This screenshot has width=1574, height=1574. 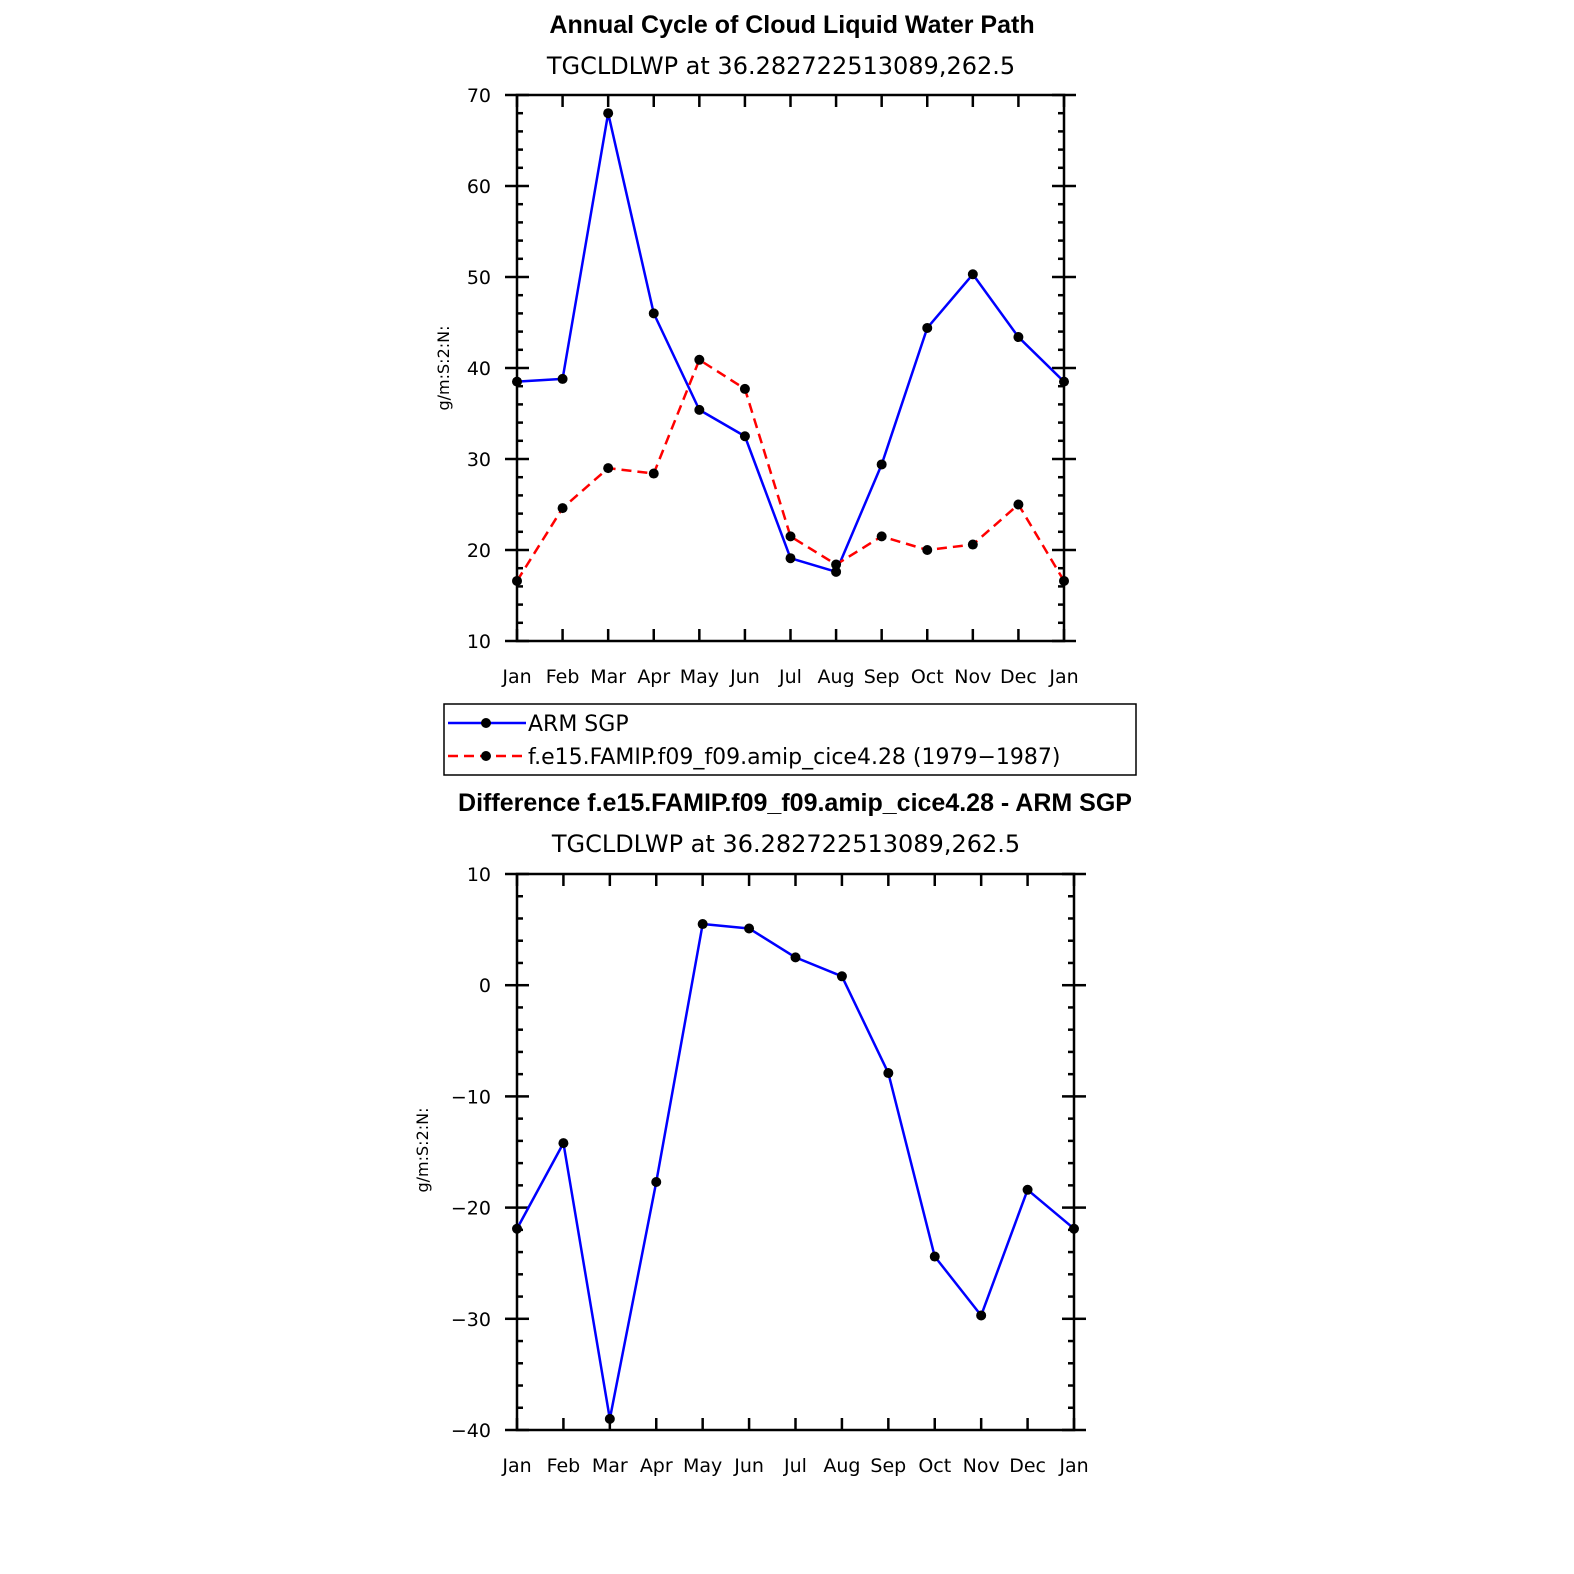 I want to click on y-tick-label: −10, so click(x=471, y=1097).